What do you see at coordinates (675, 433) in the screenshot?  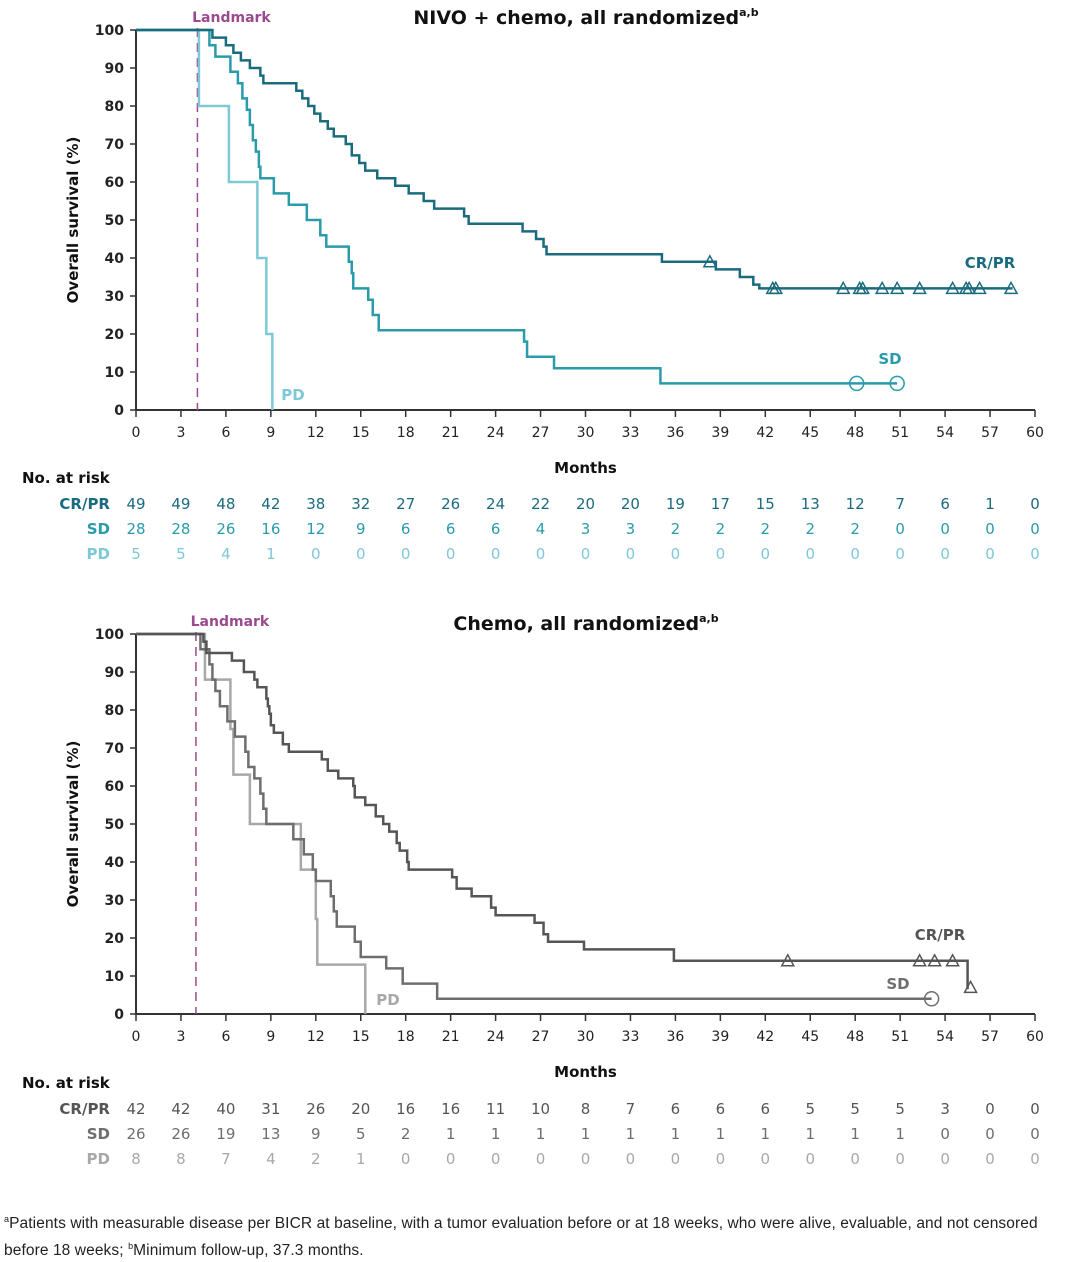 I see `x-tick-label: 36` at bounding box center [675, 433].